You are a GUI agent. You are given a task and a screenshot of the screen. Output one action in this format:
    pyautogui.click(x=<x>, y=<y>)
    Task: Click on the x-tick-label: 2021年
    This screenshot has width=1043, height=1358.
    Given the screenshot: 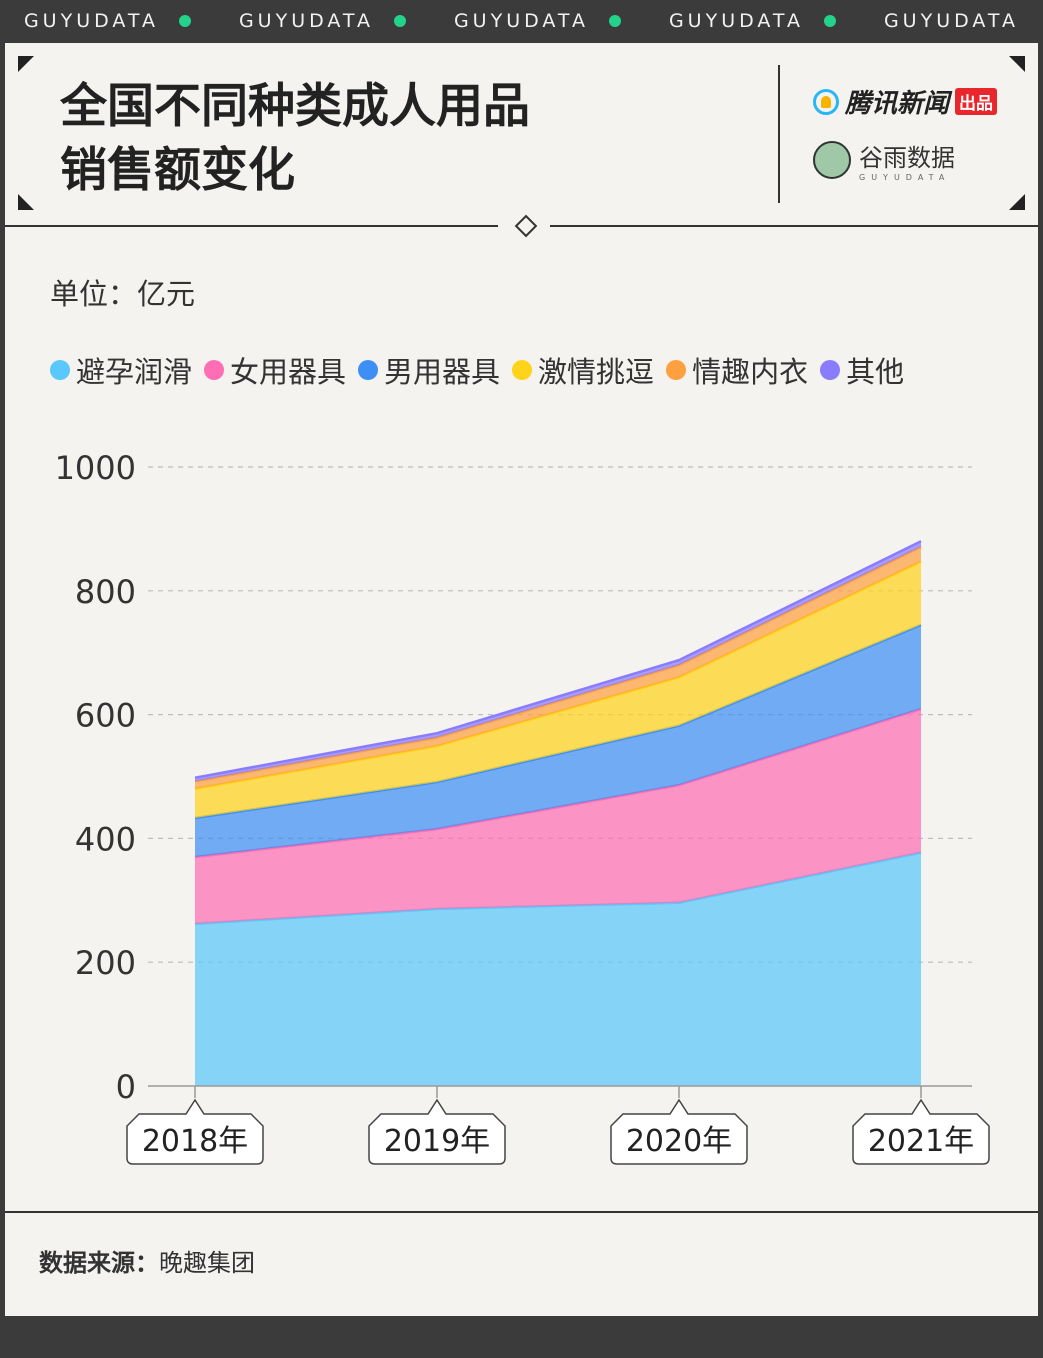 What is the action you would take?
    pyautogui.click(x=921, y=1141)
    